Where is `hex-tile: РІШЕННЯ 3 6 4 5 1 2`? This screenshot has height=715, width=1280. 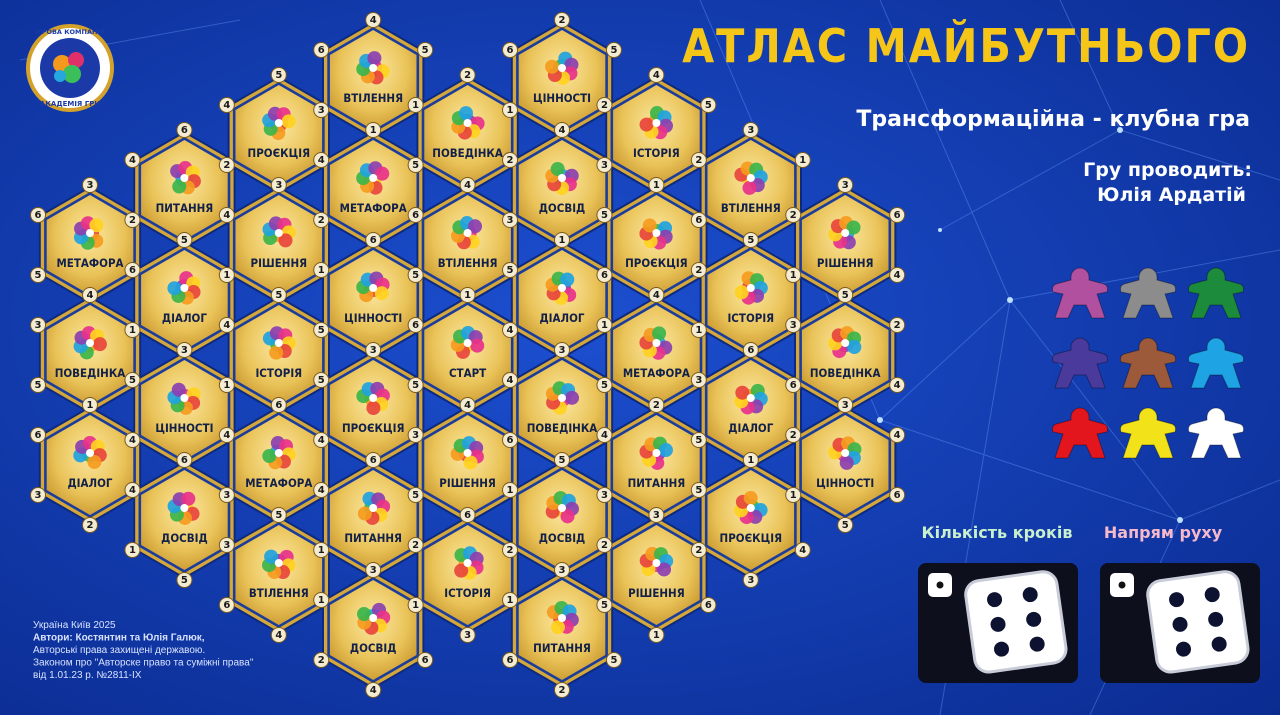
hex-tile: РІШЕННЯ 3 6 4 5 1 2 is located at coordinates (845, 245).